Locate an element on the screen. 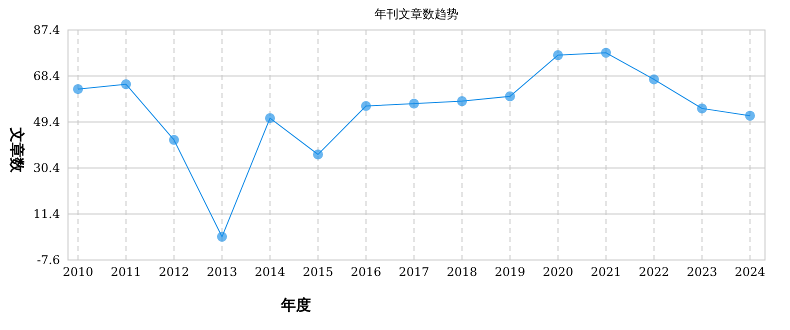 Image resolution: width=790 pixels, height=330 pixels. y-tick-label: 87.4 is located at coordinates (46, 30).